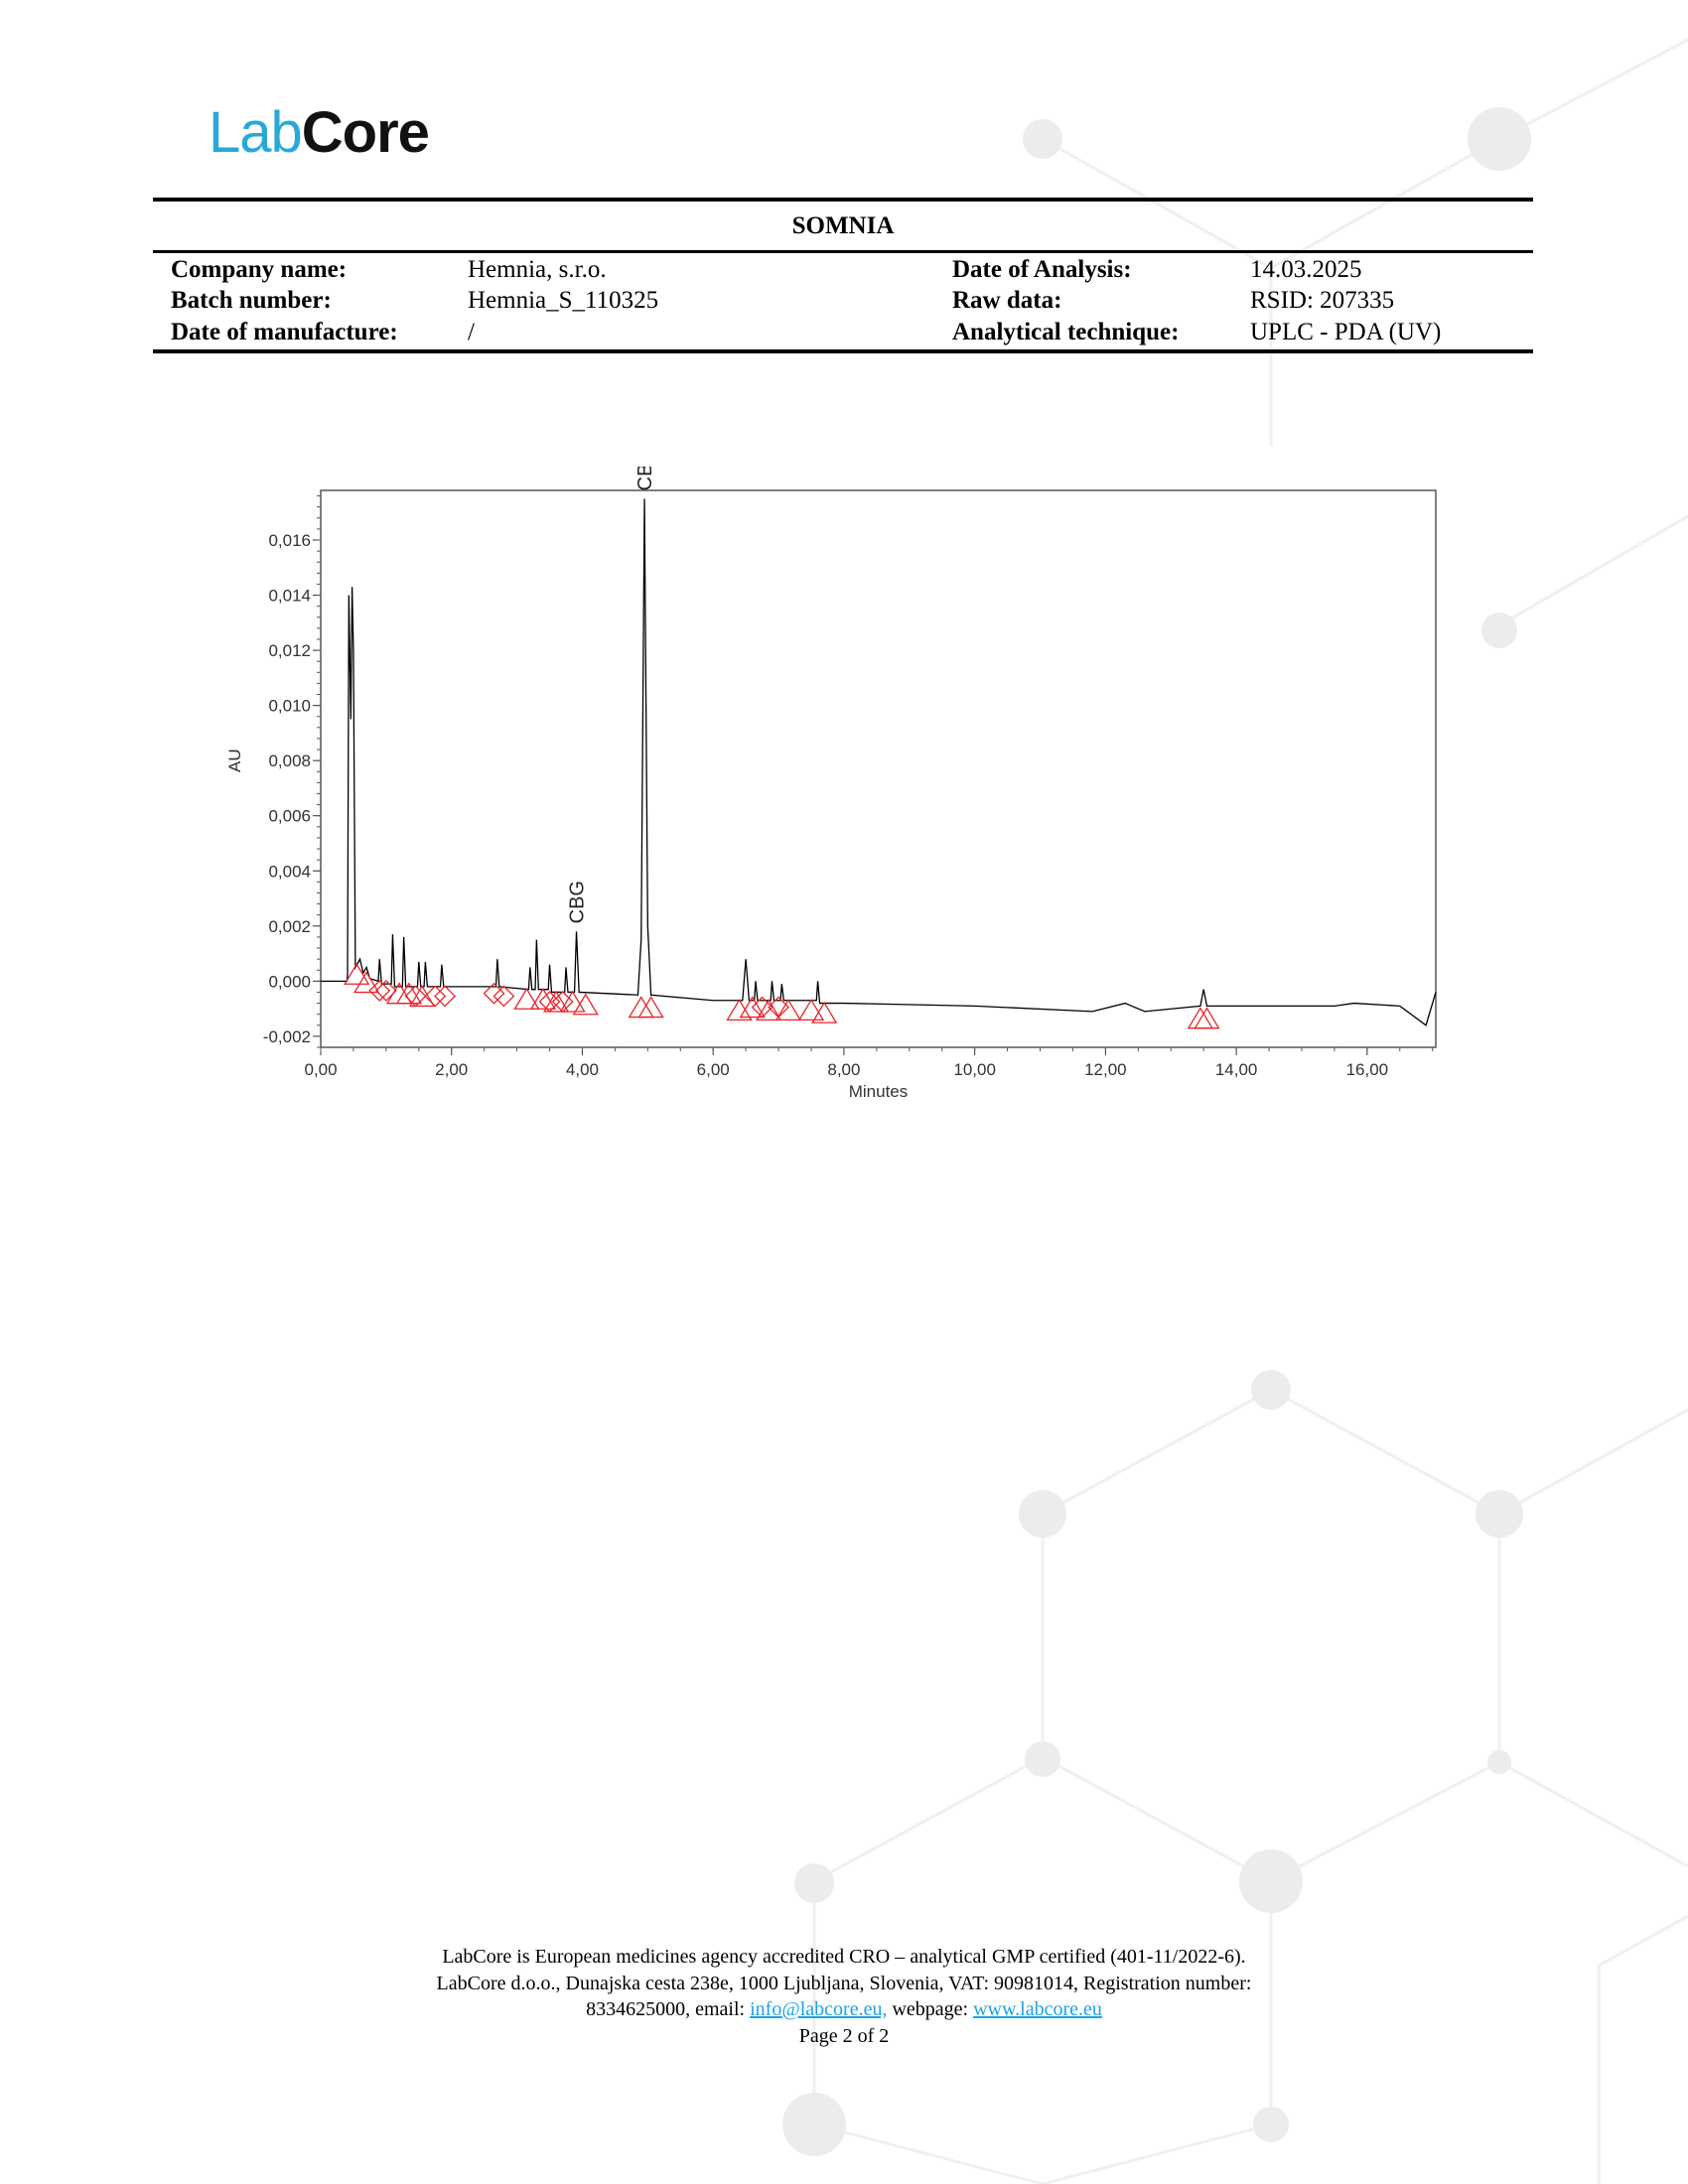  I want to click on webpage-label: webpage:, so click(930, 2009).